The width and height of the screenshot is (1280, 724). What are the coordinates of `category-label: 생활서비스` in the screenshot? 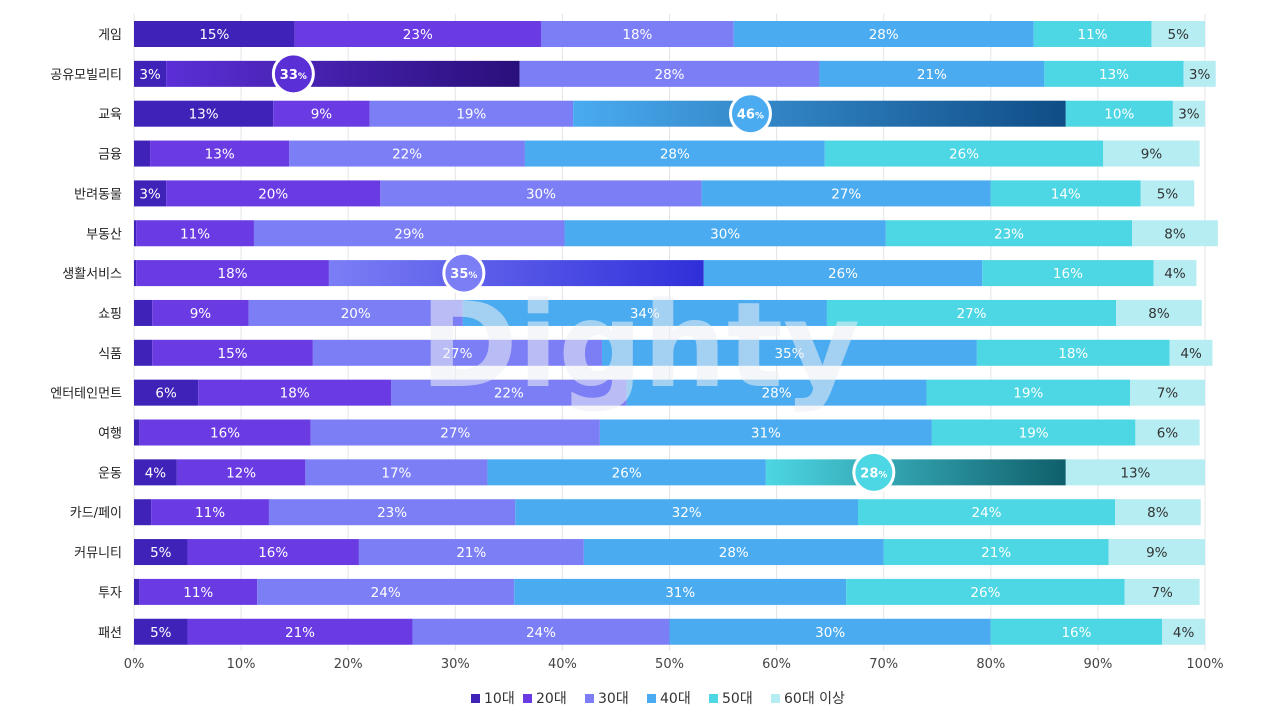 It's located at (92, 274).